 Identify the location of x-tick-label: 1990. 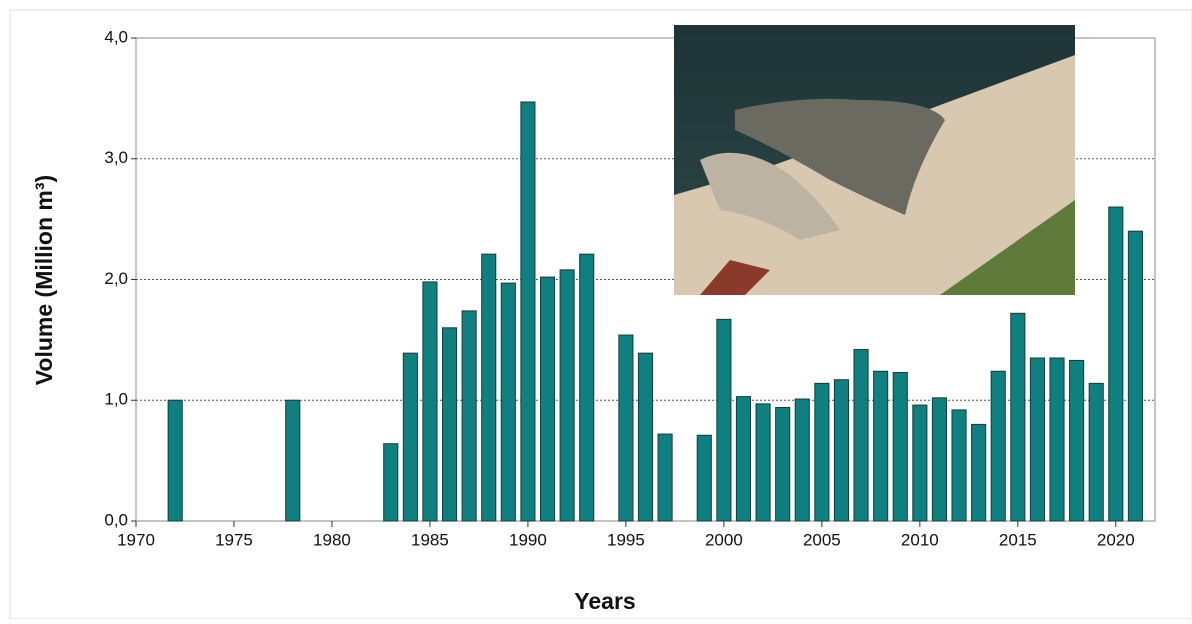
(528, 539).